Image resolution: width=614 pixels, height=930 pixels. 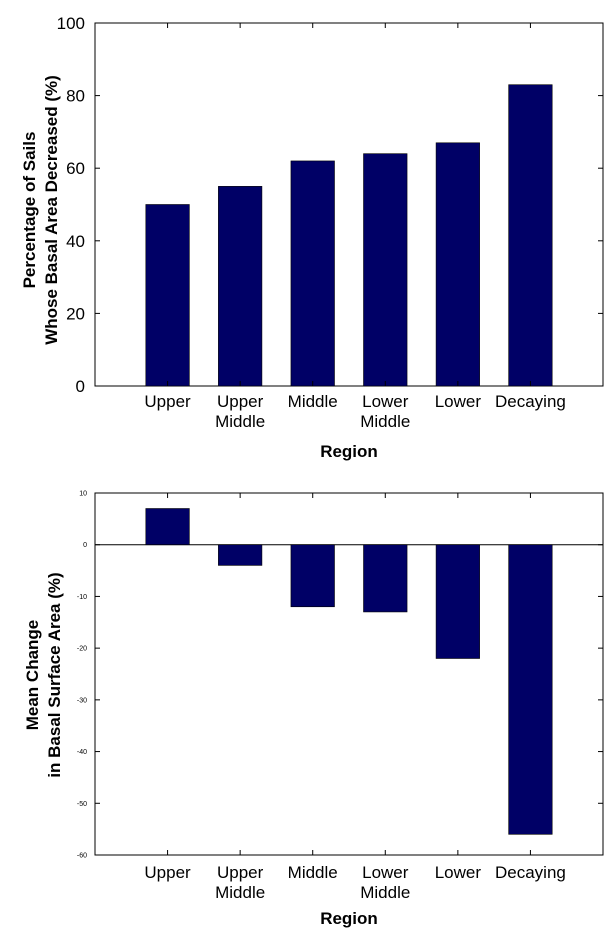 What do you see at coordinates (71, 23) in the screenshot?
I see `y-tick-label-5: 100` at bounding box center [71, 23].